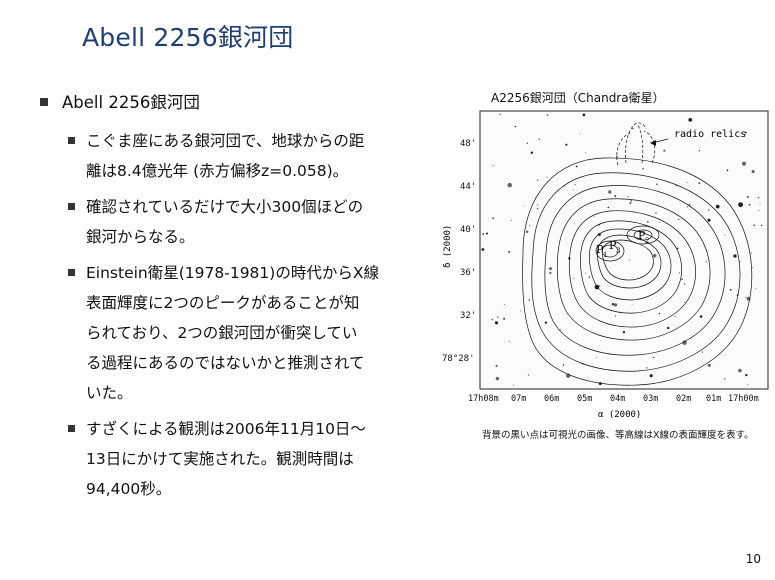 The image size is (775, 580). I want to click on sub-bullet-line: 確認されているだけで大小300個ほどの, so click(225, 207).